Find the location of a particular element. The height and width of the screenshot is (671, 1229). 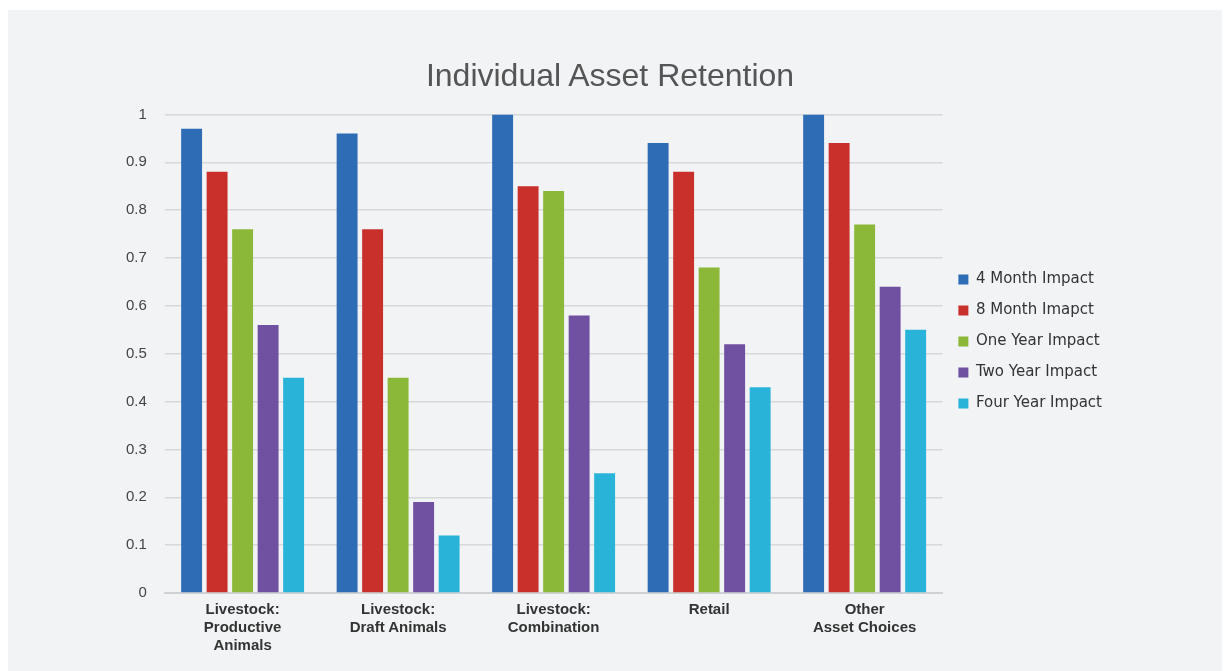

legend-label: 4 Month Impact is located at coordinates (1034, 278).